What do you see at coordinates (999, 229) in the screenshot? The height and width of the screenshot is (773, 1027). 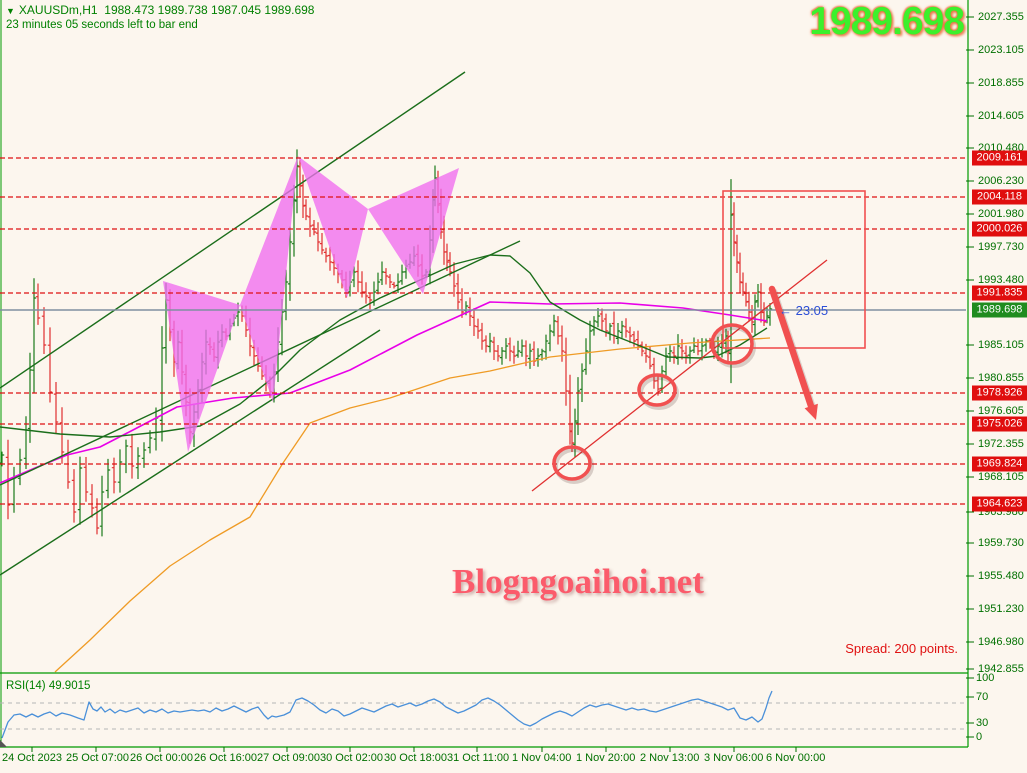 I see `level-price-tag: 2000.026` at bounding box center [999, 229].